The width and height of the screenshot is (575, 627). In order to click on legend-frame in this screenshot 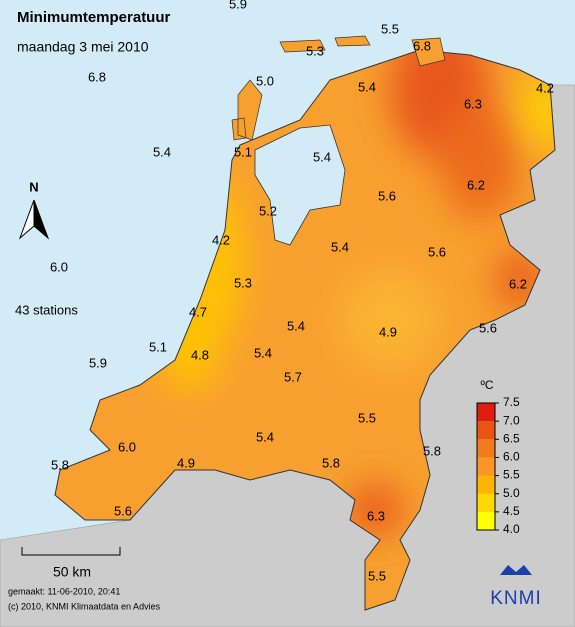, I will do `click(486, 466)`.